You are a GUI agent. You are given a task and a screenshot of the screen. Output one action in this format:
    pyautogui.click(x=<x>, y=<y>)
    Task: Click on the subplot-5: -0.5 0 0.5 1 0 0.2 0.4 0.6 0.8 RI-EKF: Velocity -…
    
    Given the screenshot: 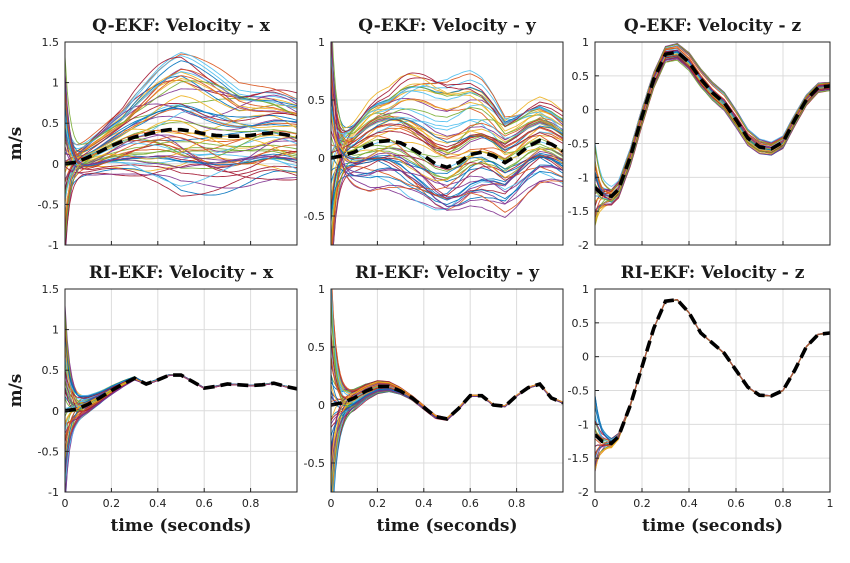 What is the action you would take?
    pyautogui.click(x=434, y=399)
    